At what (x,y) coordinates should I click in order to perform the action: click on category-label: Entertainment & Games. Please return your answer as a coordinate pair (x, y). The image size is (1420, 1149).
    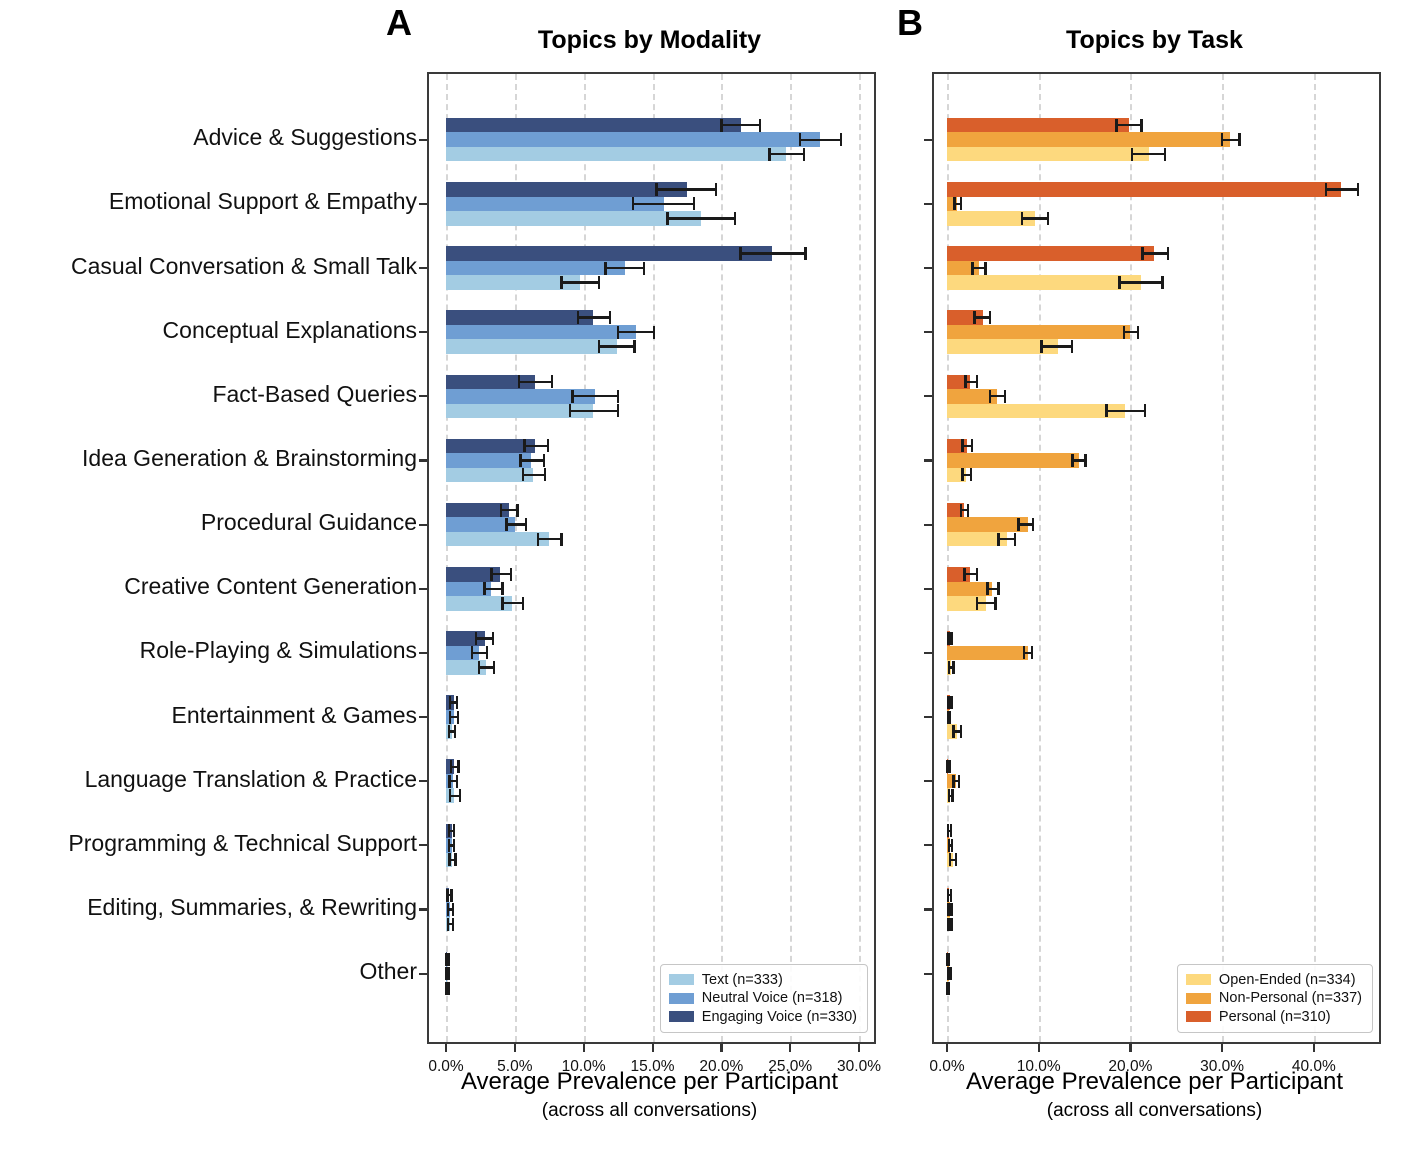
    Looking at the image, I should click on (294, 714).